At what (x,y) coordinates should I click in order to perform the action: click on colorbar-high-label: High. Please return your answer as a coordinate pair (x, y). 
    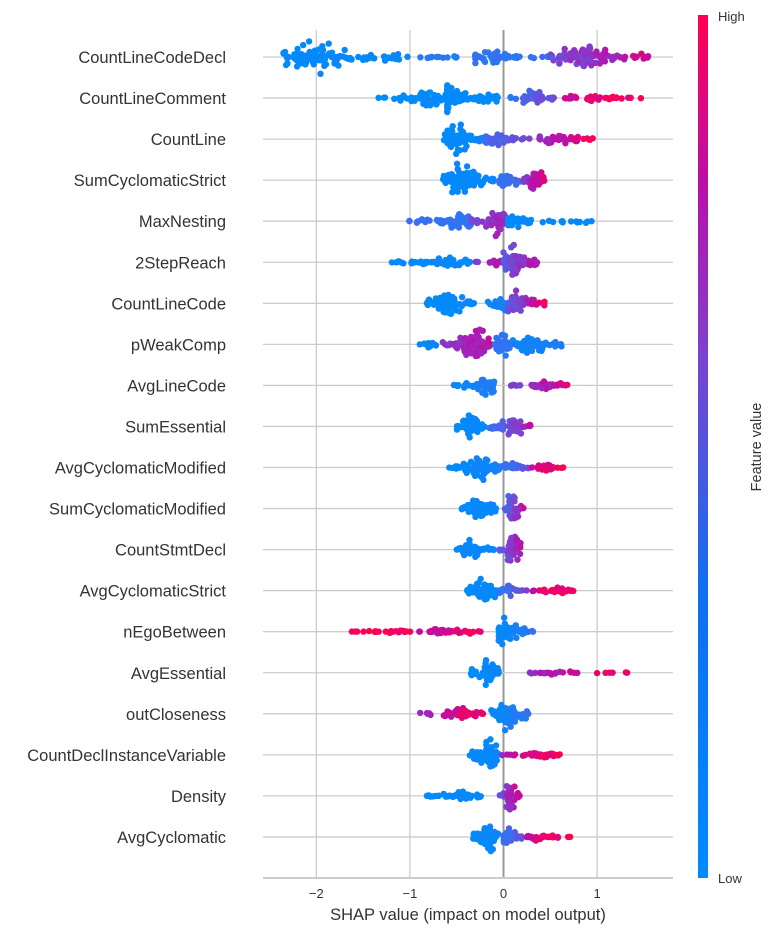
    Looking at the image, I should click on (731, 16).